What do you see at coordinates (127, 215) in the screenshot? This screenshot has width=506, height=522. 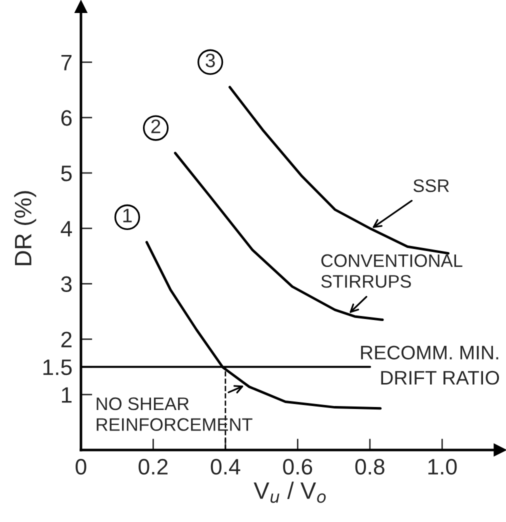 I see `series-label: 1` at bounding box center [127, 215].